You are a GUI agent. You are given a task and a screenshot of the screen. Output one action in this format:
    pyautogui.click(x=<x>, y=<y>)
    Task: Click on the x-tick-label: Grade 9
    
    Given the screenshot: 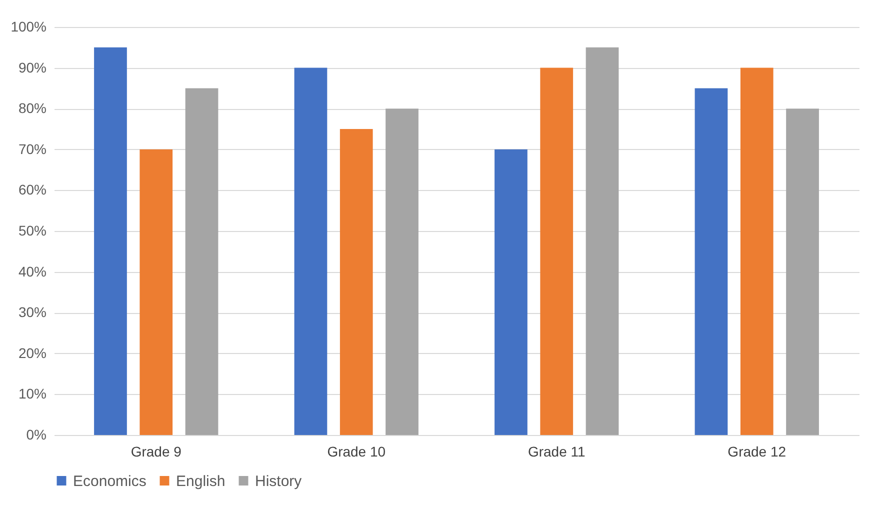 What is the action you would take?
    pyautogui.click(x=156, y=452)
    